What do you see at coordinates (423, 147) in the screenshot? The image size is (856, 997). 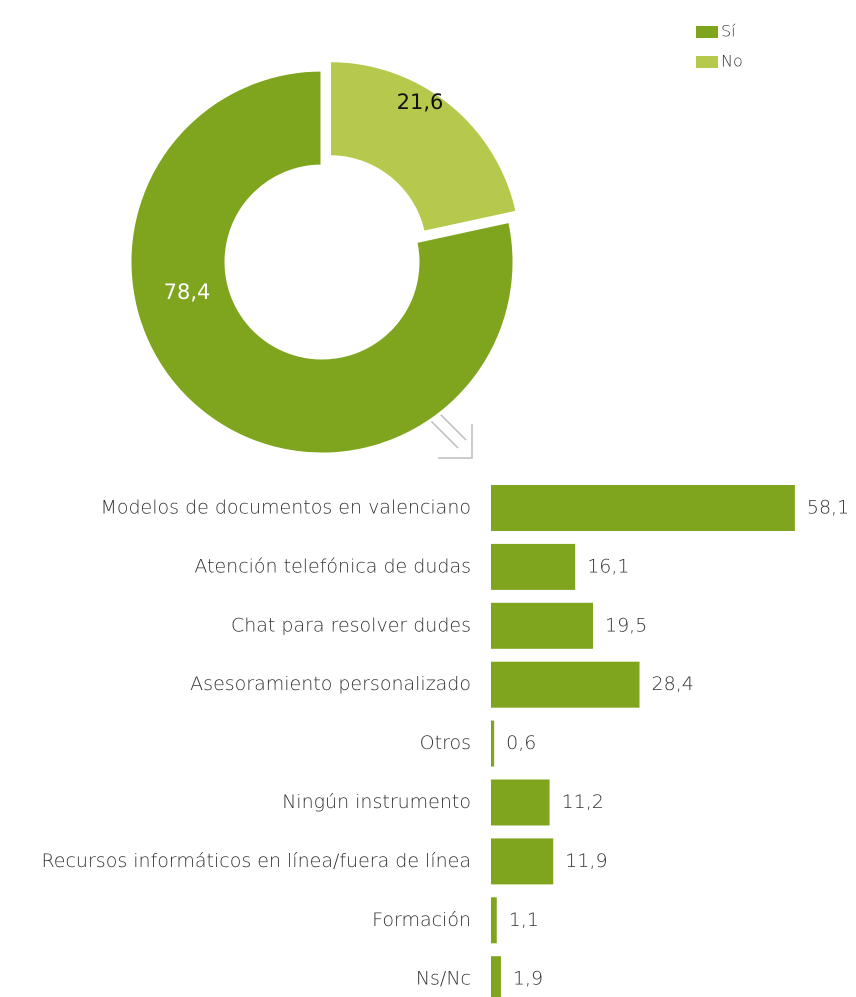 I see `donut-slice` at bounding box center [423, 147].